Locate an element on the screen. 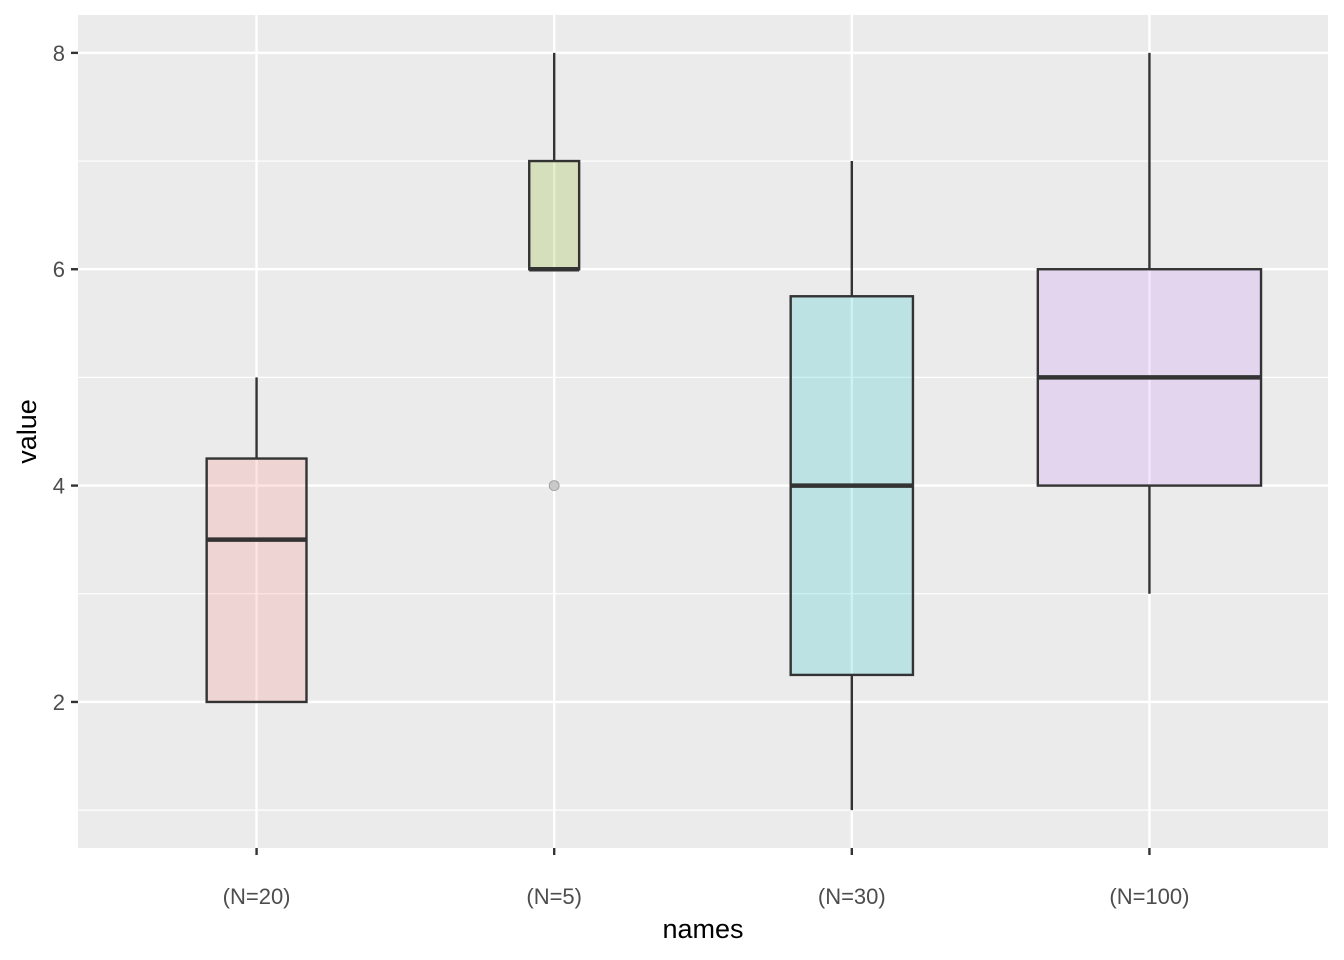 Image resolution: width=1344 pixels, height=960 pixels. y-tick-label: 8 is located at coordinates (59, 53).